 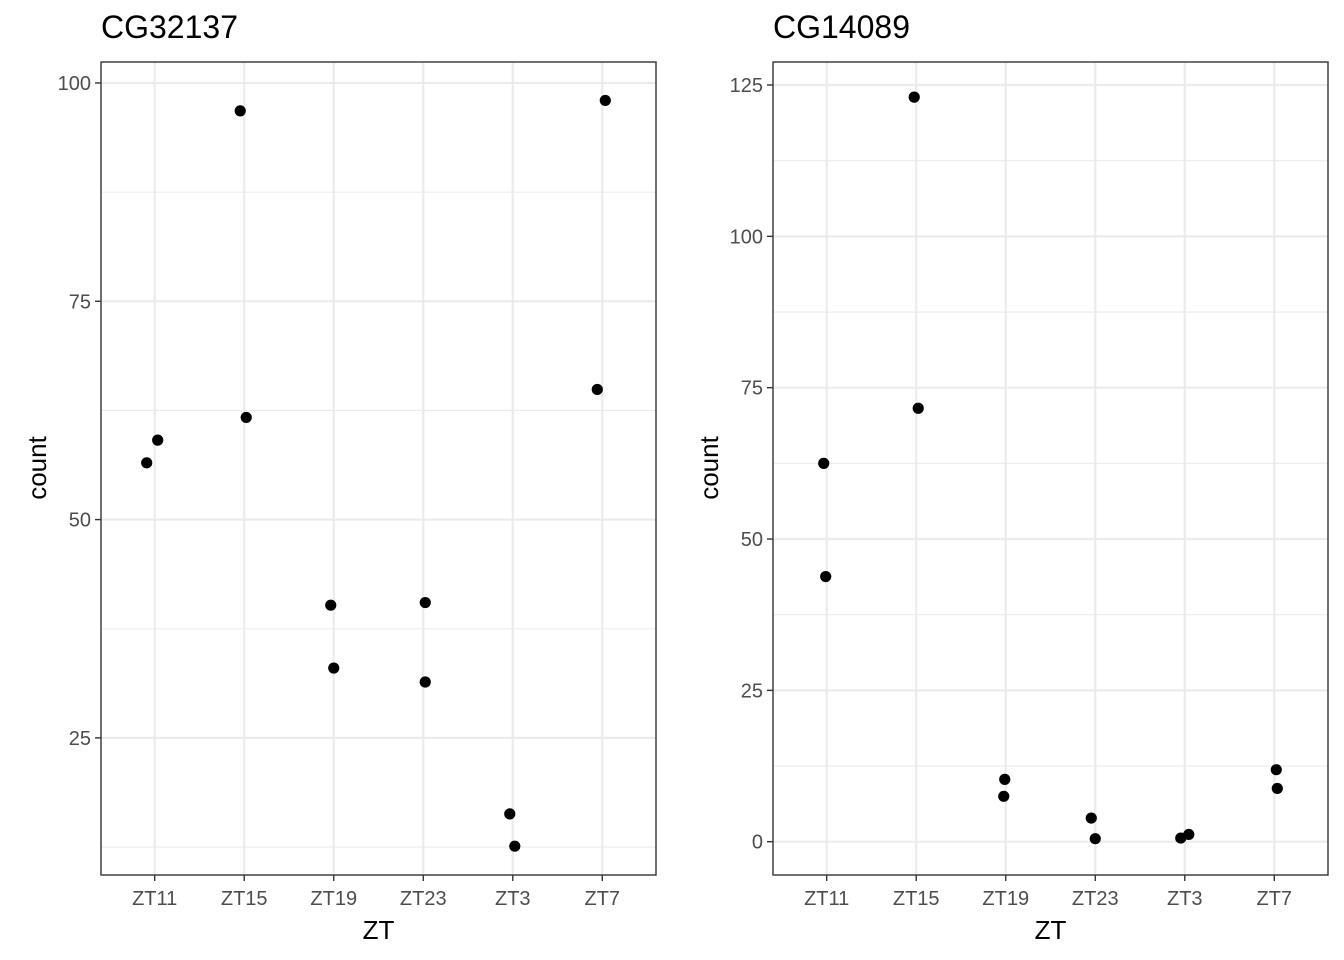 What do you see at coordinates (757, 843) in the screenshot?
I see `y-tick-label: 0` at bounding box center [757, 843].